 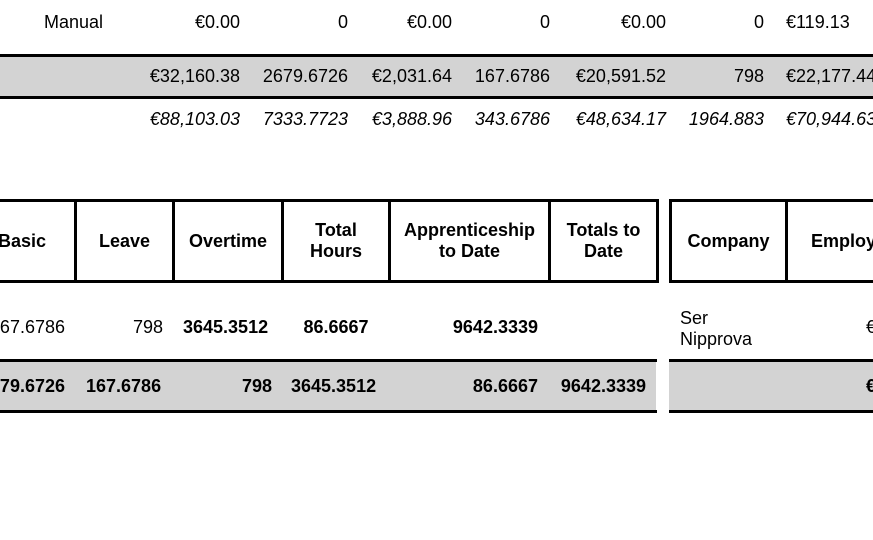 What do you see at coordinates (334, 386) in the screenshot?
I see `totals-cell: 3645.3512` at bounding box center [334, 386].